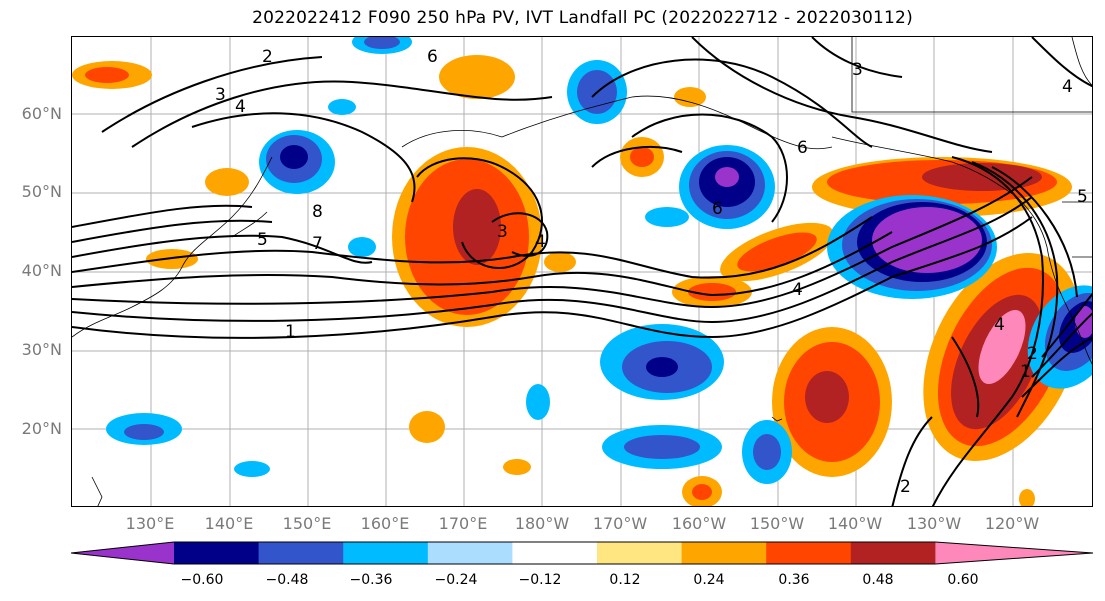  What do you see at coordinates (307, 523) in the screenshot?
I see `lon-label-150e: 150°E` at bounding box center [307, 523].